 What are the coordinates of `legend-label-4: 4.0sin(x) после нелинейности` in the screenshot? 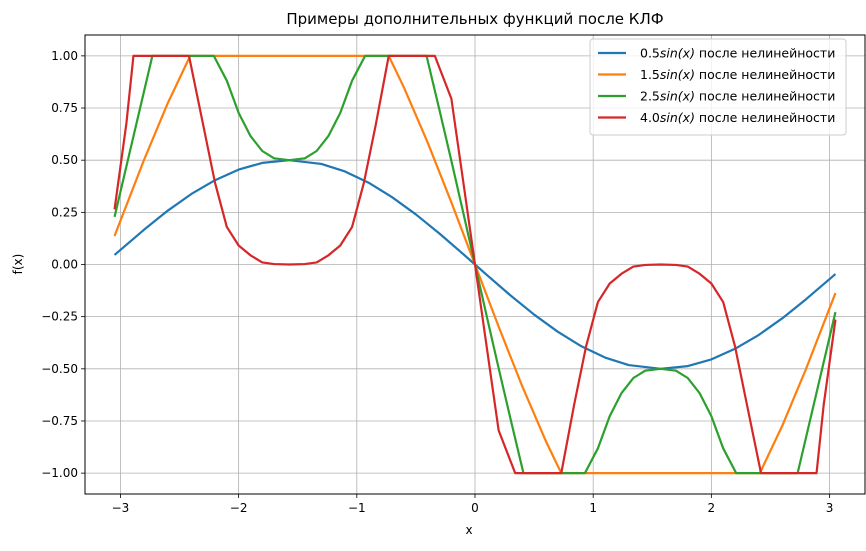 It's located at (737, 117).